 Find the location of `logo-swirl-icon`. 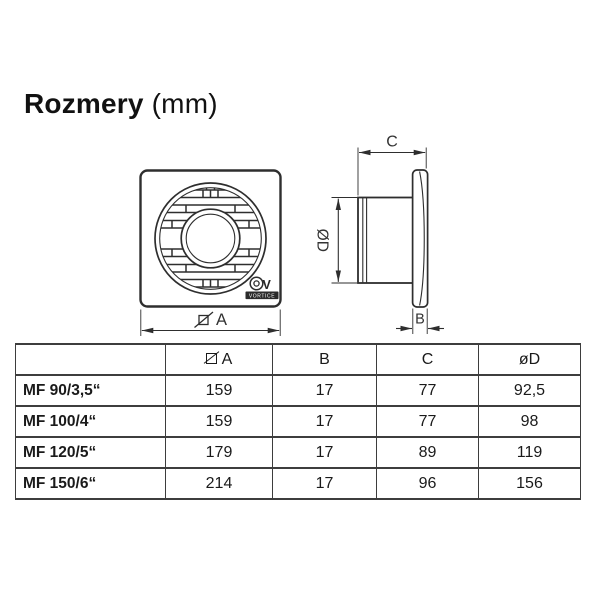

logo-swirl-icon is located at coordinates (256, 283).